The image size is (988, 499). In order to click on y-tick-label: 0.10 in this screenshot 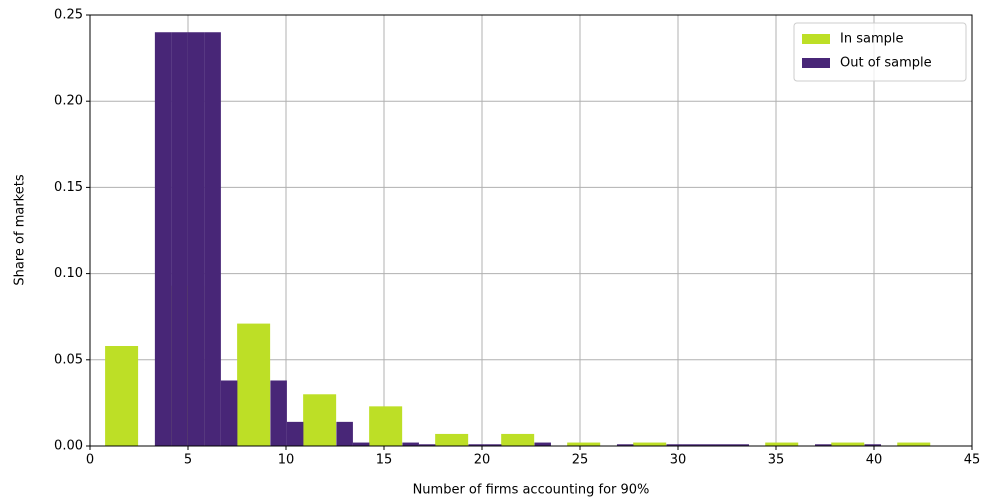, I will do `click(68, 273)`.